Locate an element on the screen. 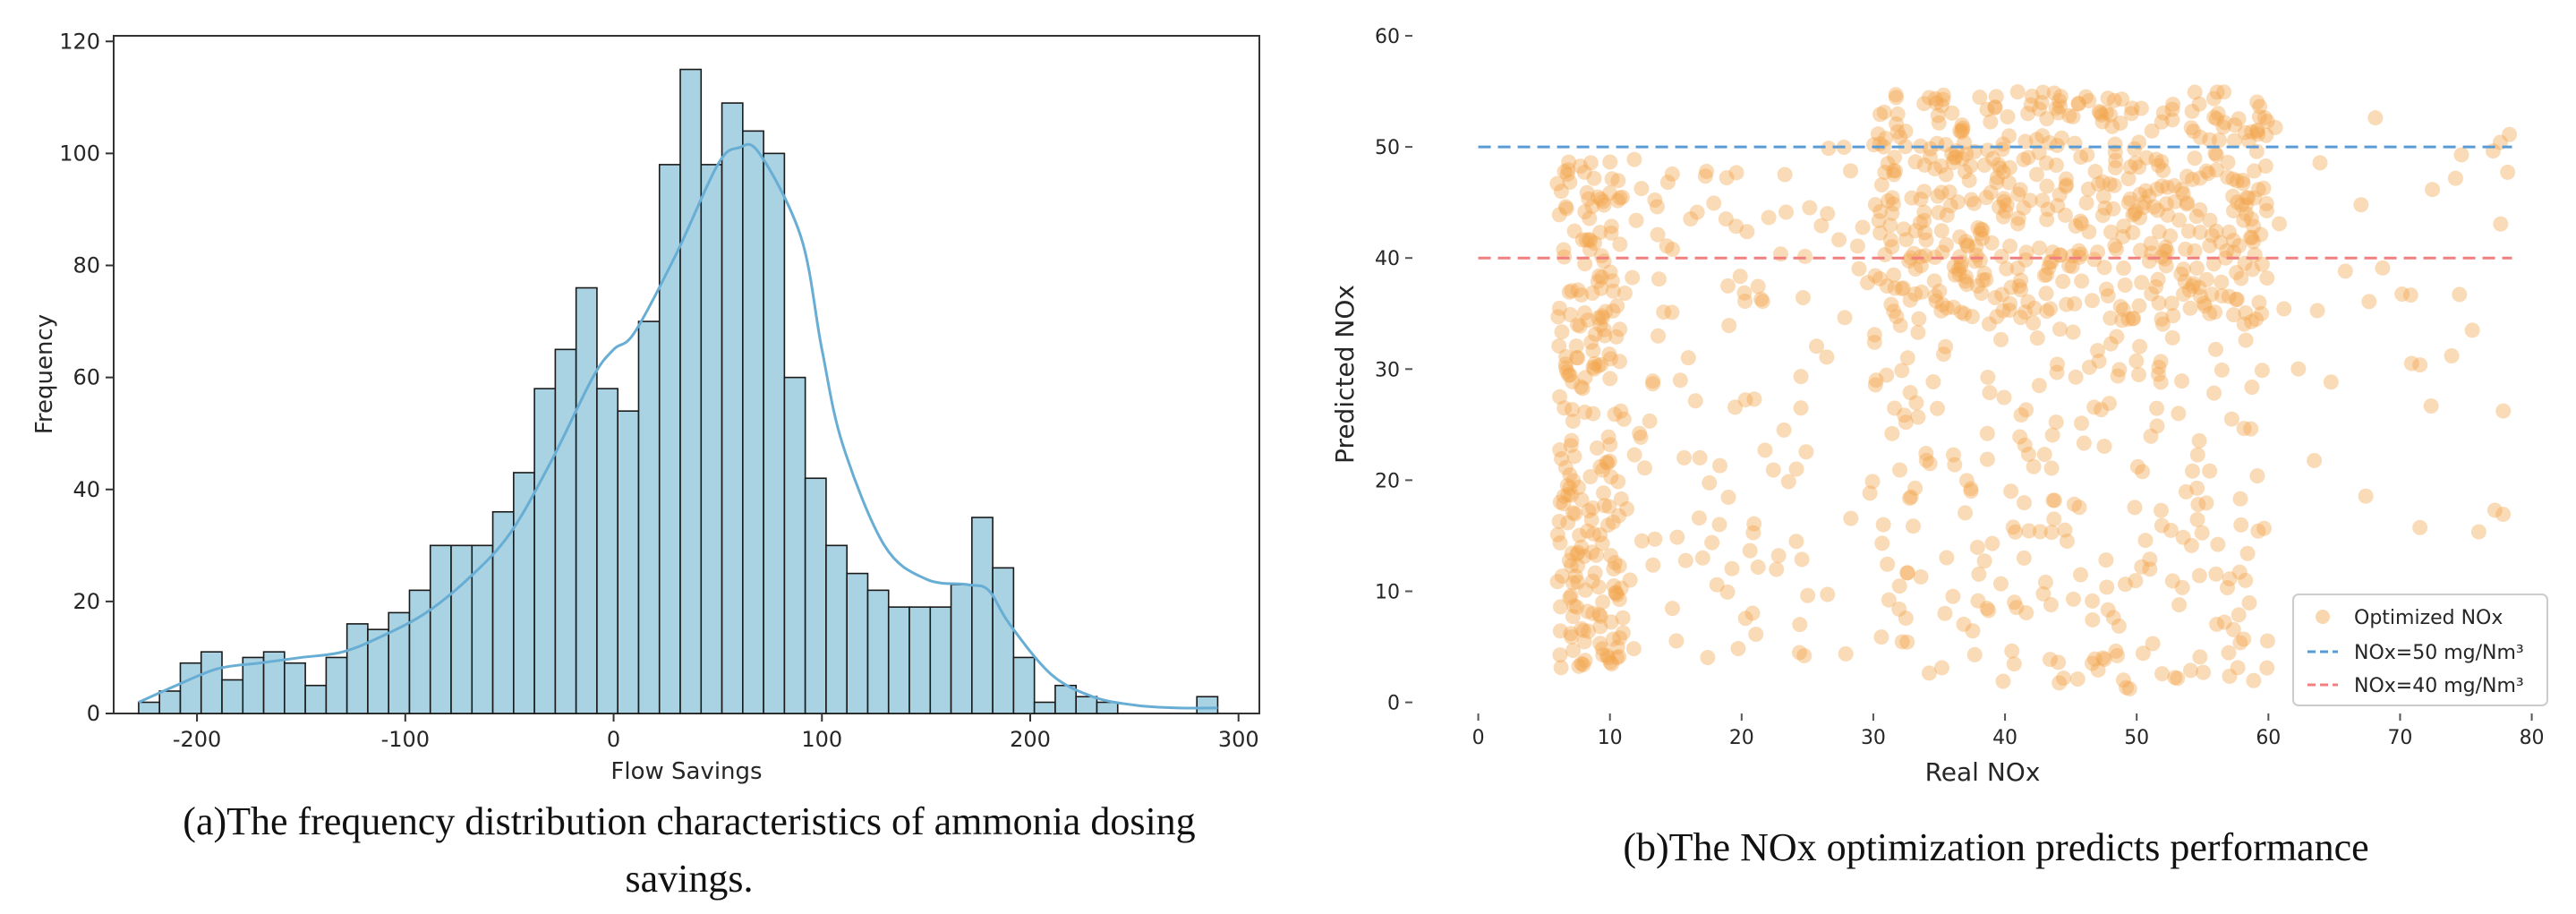 This screenshot has width=2576, height=914. y-tick-label: 0 is located at coordinates (1393, 704).